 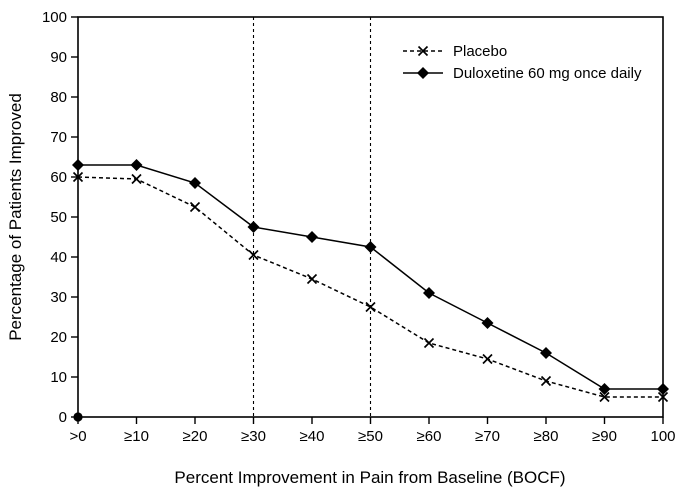 I want to click on y-tick-label: 80, so click(x=58, y=97).